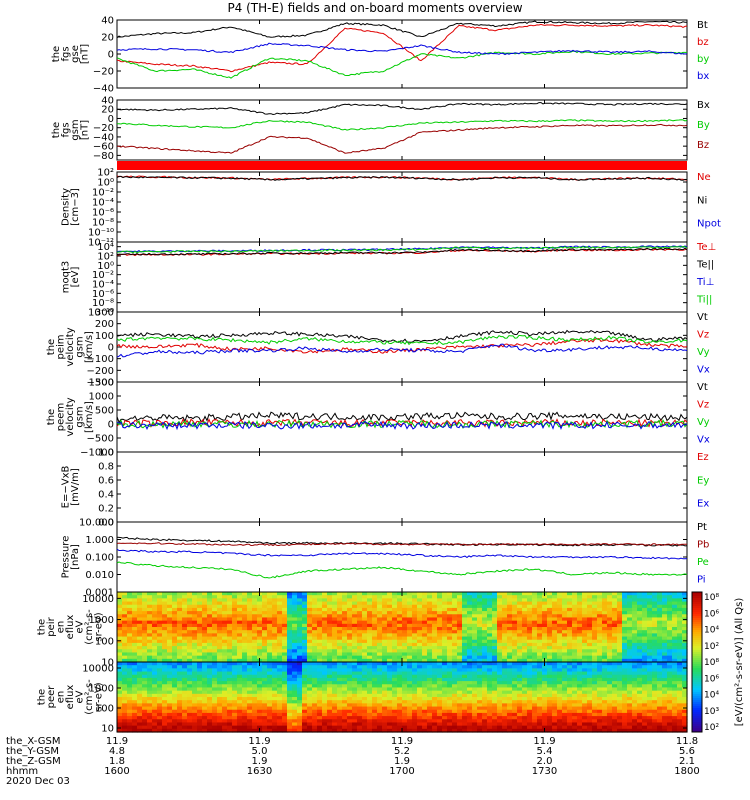 This screenshot has height=800, width=750. Describe the element at coordinates (103, 303) in the screenshot. I see `y-tick-label: 10⁻⁸` at that location.